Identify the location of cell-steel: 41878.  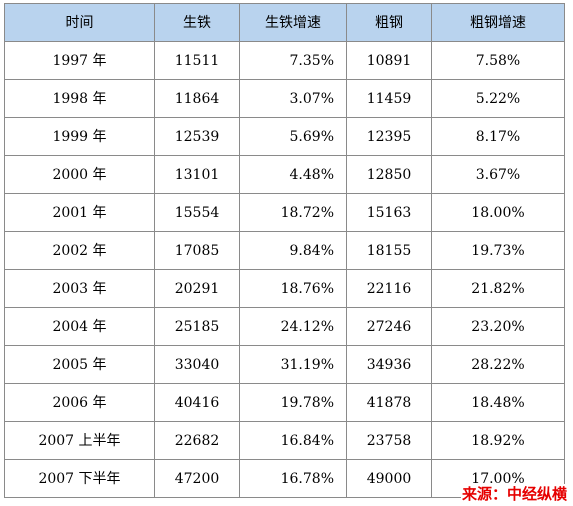
(389, 402).